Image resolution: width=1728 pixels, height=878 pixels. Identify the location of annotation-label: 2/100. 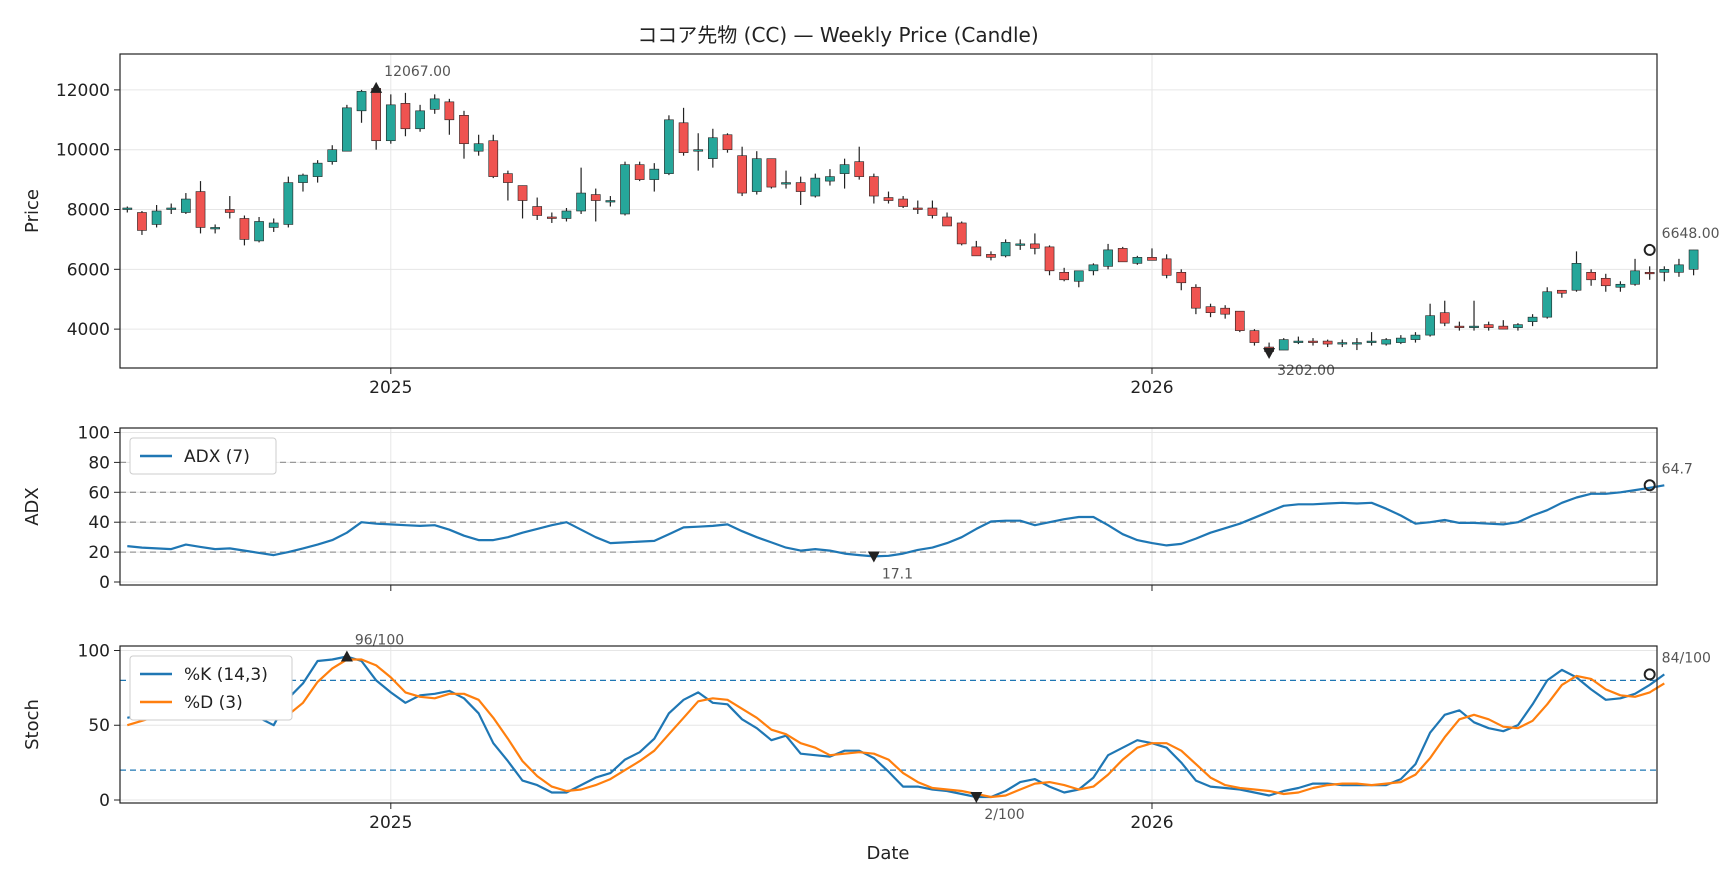
(1004, 815).